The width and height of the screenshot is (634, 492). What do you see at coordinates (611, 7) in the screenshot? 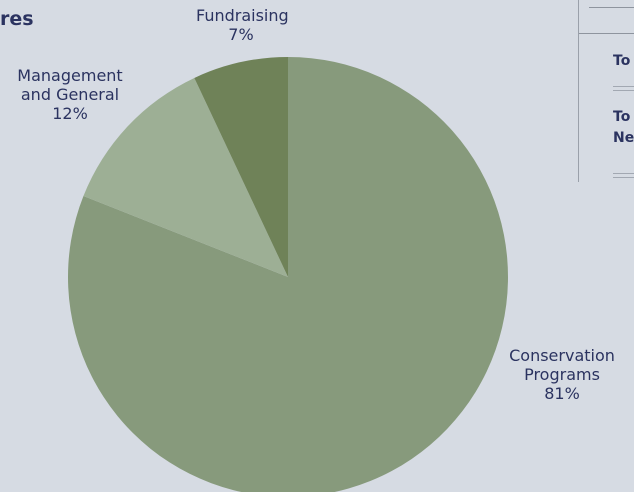
I see `side-panel-top-rule` at bounding box center [611, 7].